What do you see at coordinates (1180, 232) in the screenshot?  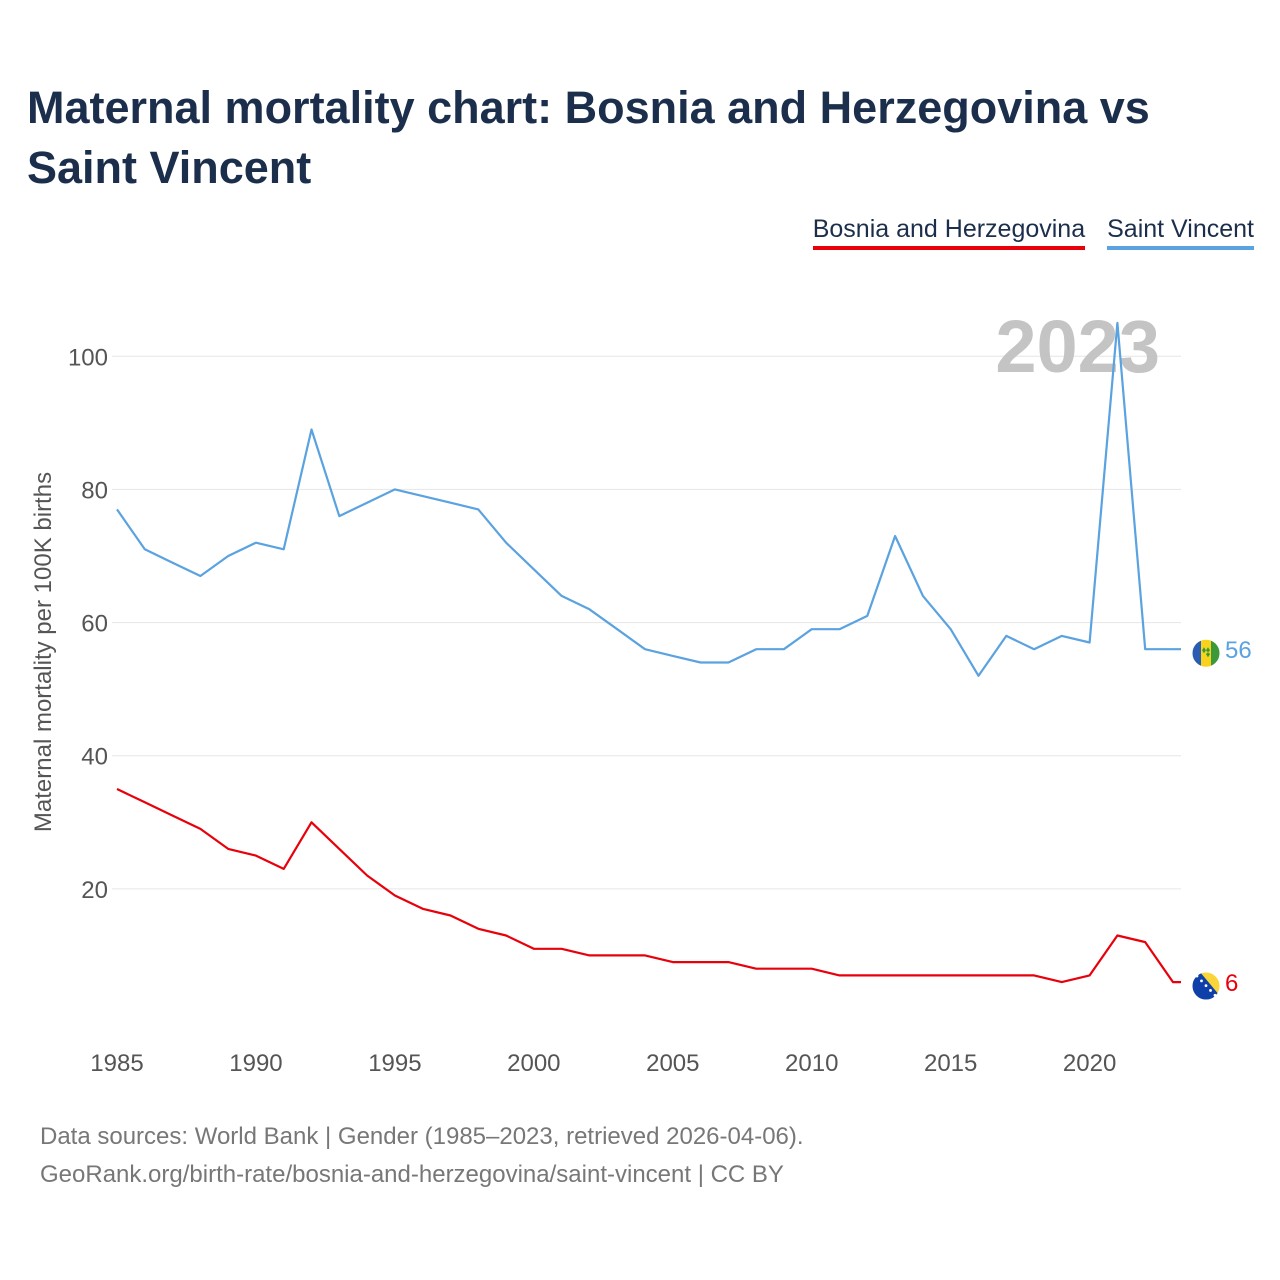 I see `legend-item-saint-vincent: Saint Vincent` at bounding box center [1180, 232].